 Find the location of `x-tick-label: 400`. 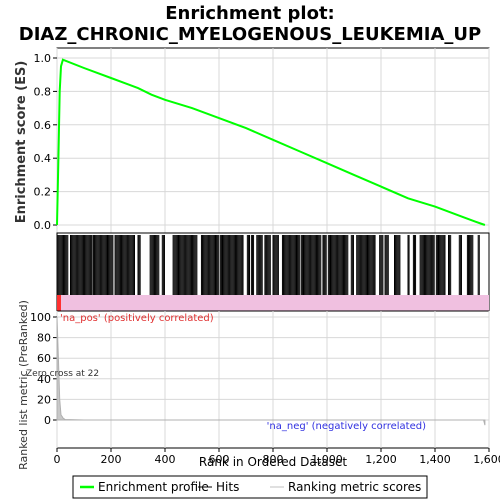

x-tick-label: 400 is located at coordinates (165, 459).